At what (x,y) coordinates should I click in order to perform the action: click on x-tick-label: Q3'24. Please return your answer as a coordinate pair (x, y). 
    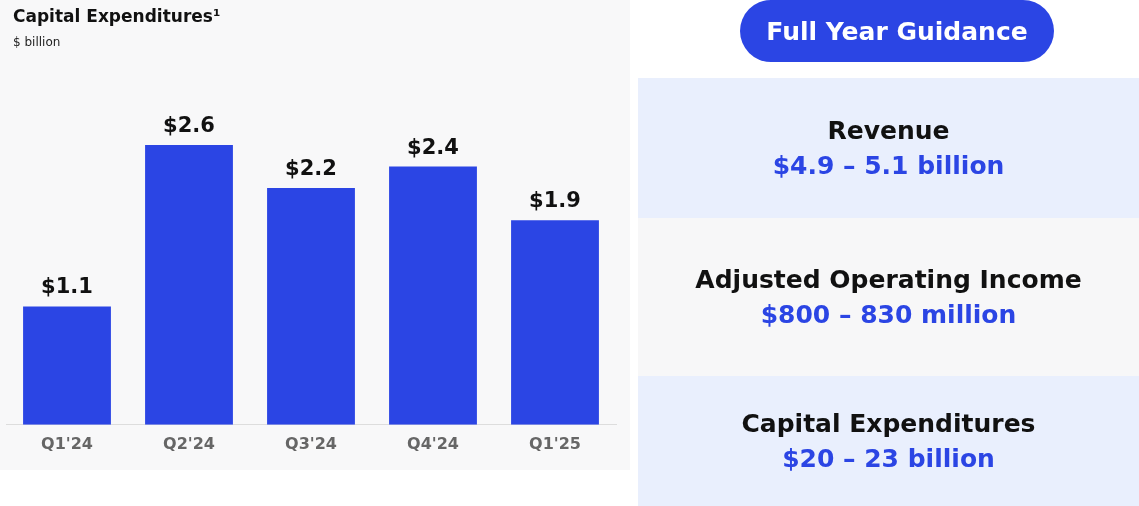
    Looking at the image, I should click on (311, 443).